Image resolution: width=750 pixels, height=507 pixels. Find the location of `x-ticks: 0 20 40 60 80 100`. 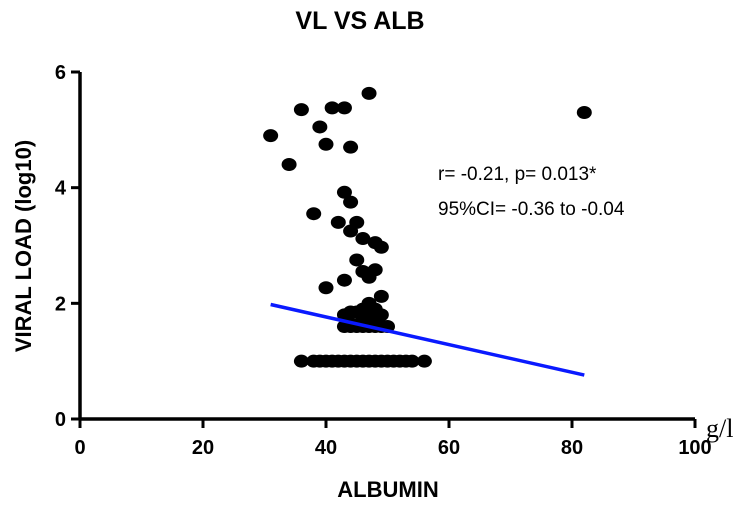

x-ticks: 0 20 40 60 80 100 is located at coordinates (393, 439).